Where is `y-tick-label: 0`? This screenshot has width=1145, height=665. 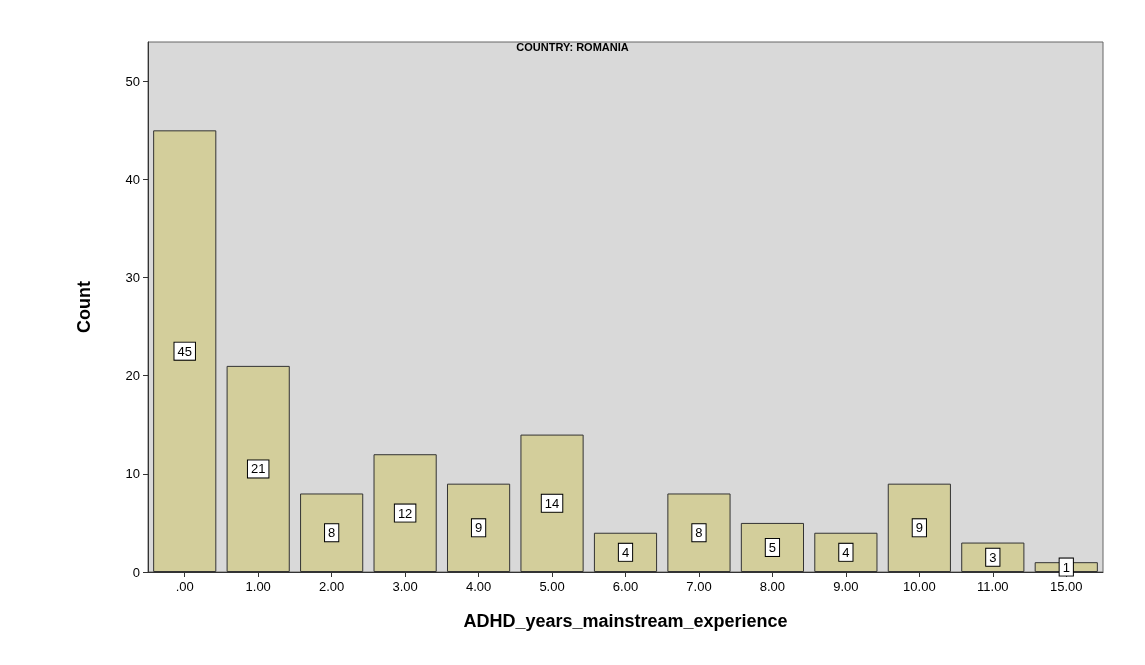 y-tick-label: 0 is located at coordinates (136, 572).